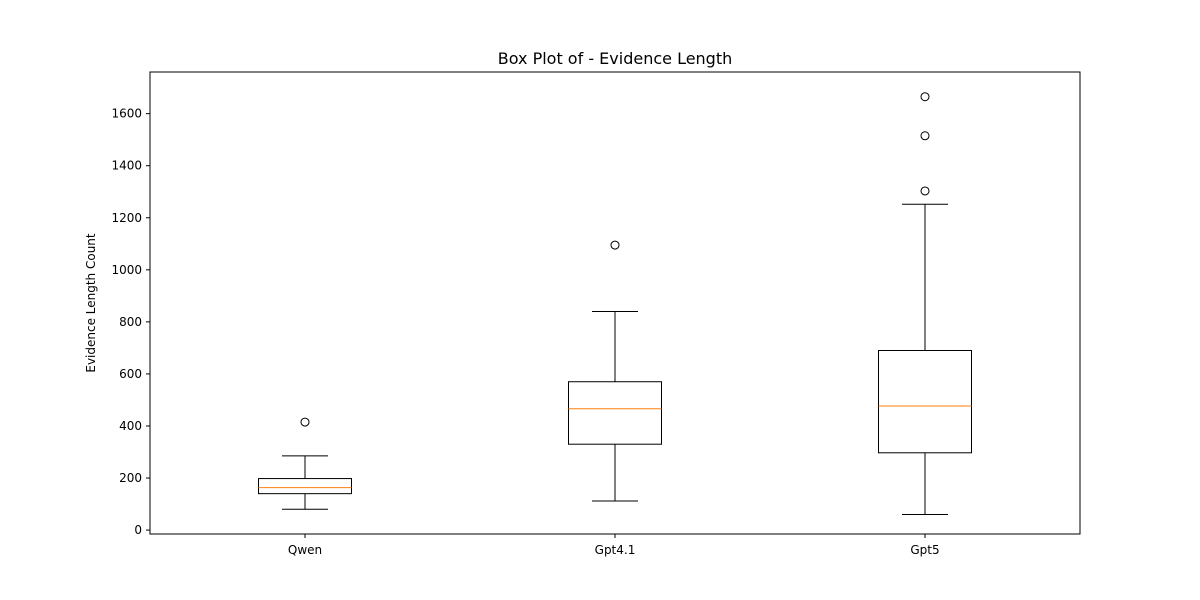  Describe the element at coordinates (126, 270) in the screenshot. I see `y-tick-label: 1000` at that location.